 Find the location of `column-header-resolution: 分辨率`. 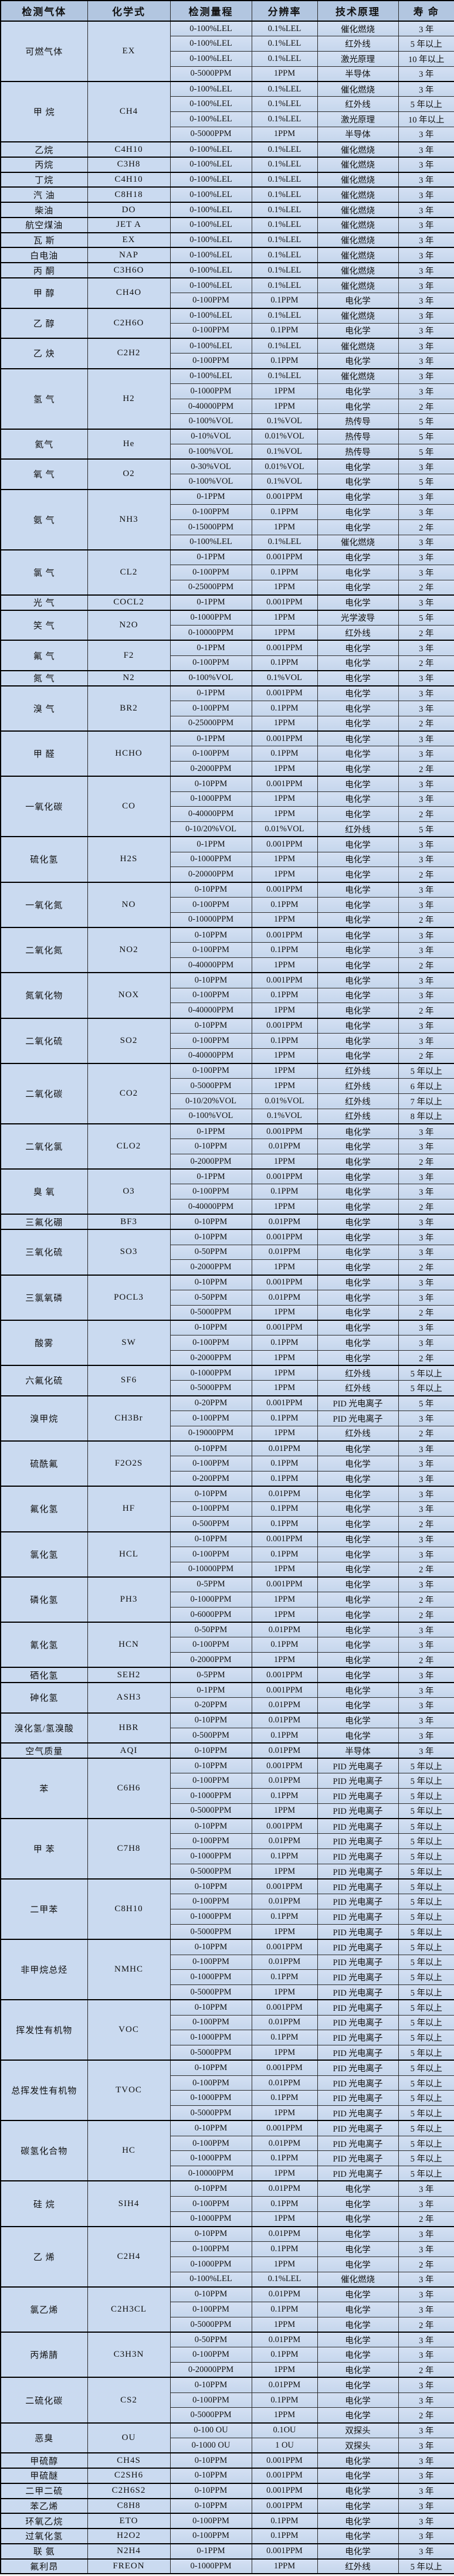

column-header-resolution: 分辨率 is located at coordinates (284, 11).